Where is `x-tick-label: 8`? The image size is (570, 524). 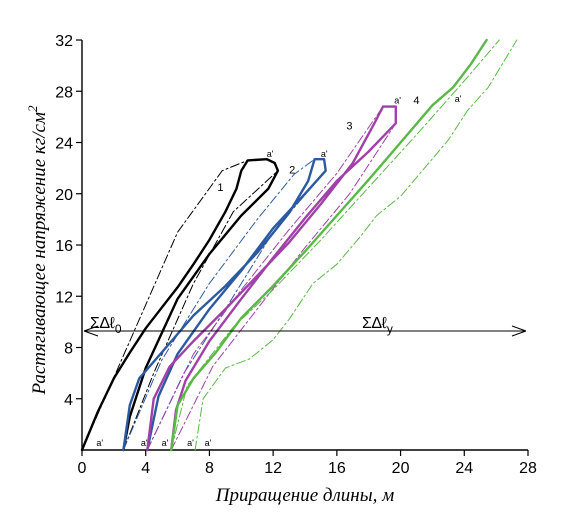
x-tick-label: 8 is located at coordinates (209, 468).